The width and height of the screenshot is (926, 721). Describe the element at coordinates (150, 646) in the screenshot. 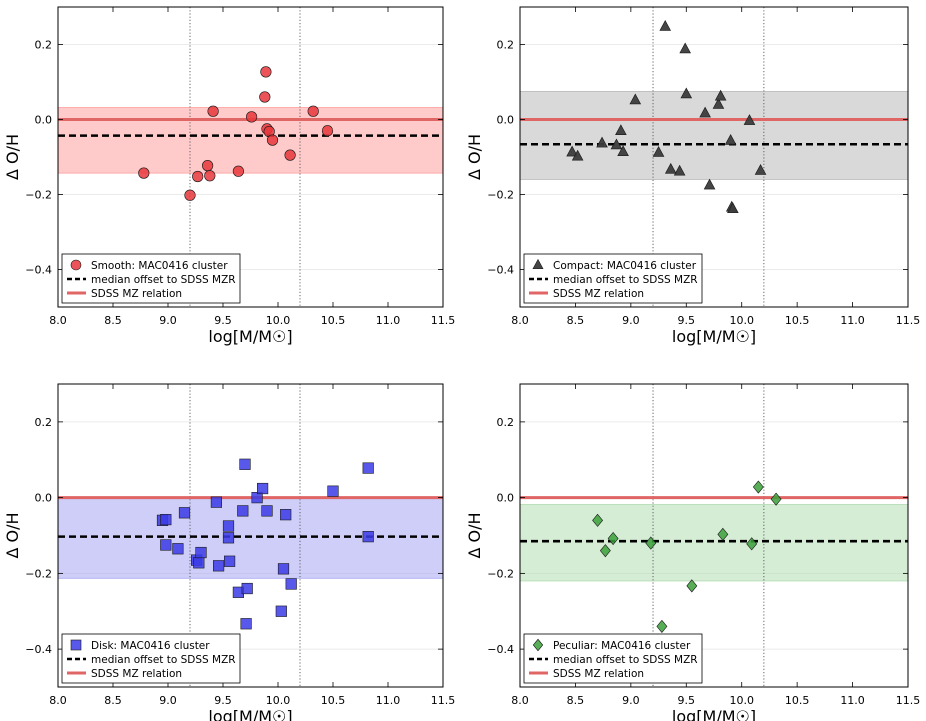

I see `legend-entry: Disk: MAC0416 cluster` at that location.